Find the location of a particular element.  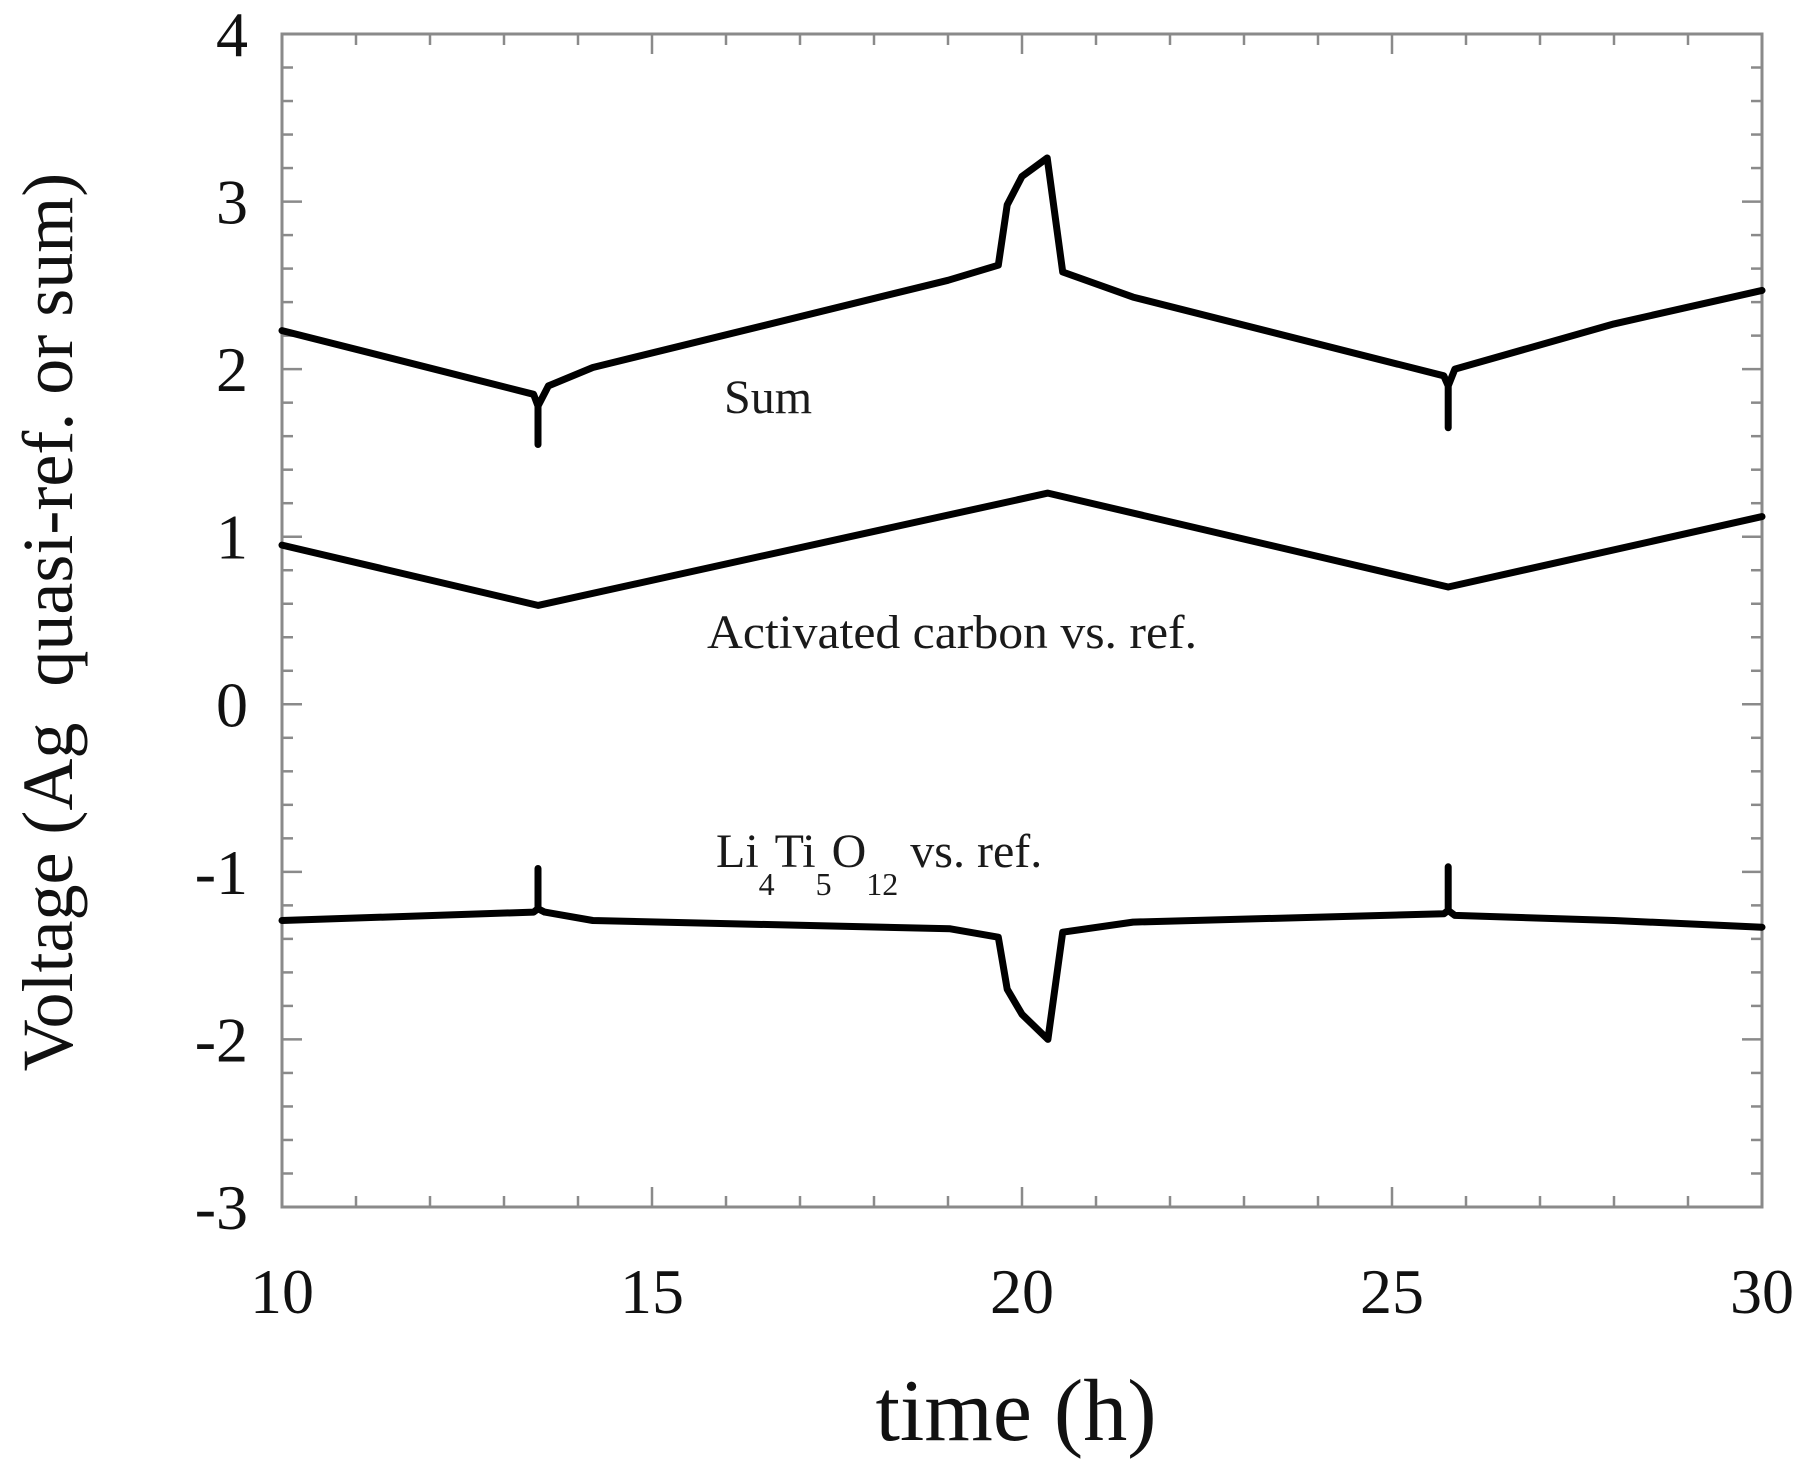

x-tick-label: 20 is located at coordinates (1022, 1291).